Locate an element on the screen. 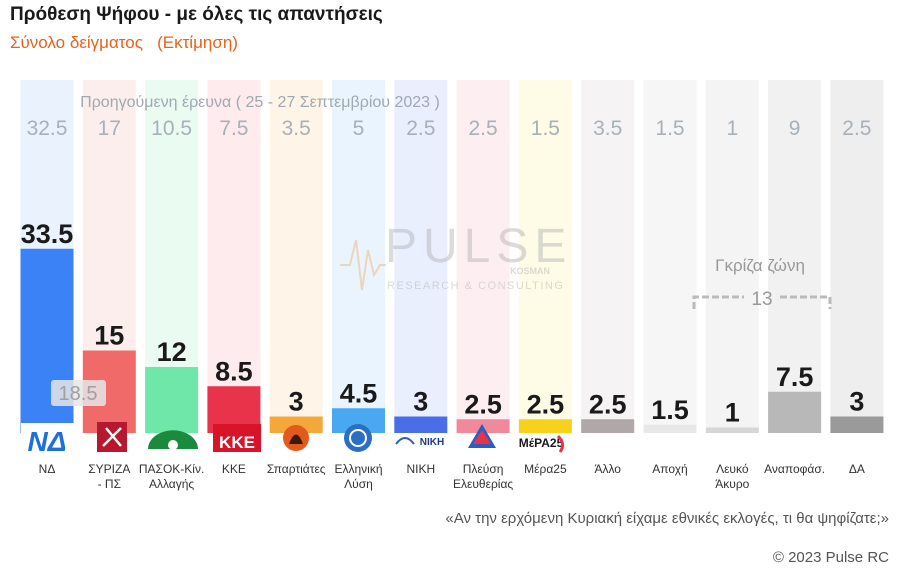 The image size is (897, 575). category-label: Άλλο is located at coordinates (607, 469).